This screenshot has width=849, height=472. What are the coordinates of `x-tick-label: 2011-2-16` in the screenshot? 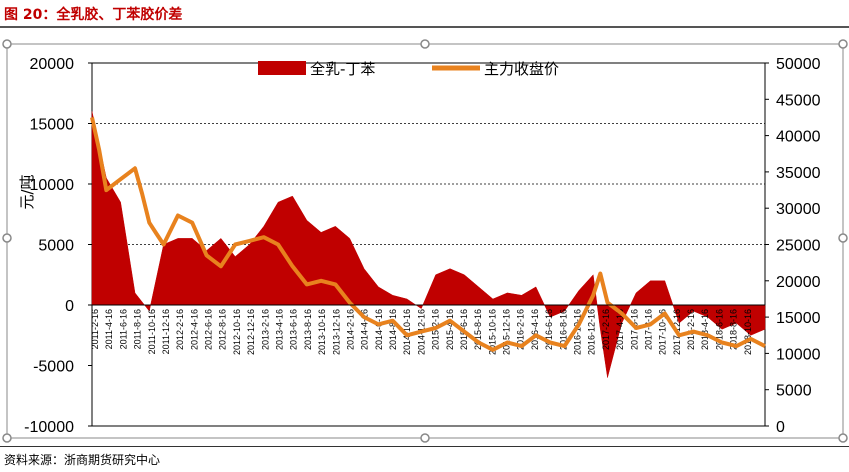 It's located at (95, 329).